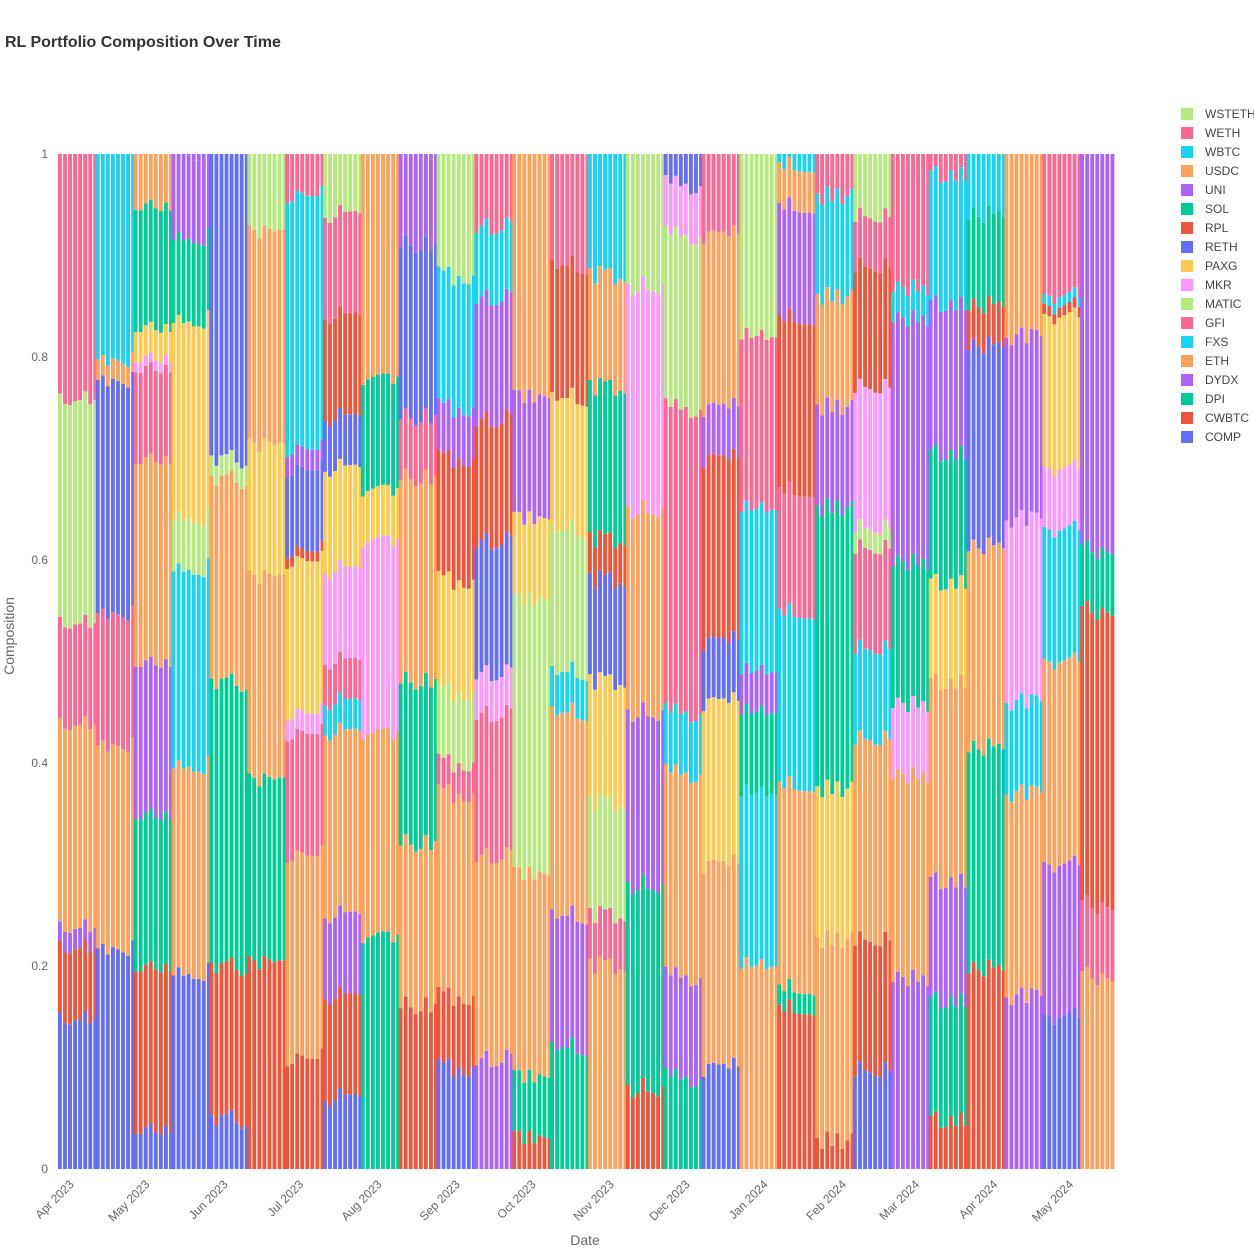  I want to click on legend-swatch-gfi, so click(1187, 323).